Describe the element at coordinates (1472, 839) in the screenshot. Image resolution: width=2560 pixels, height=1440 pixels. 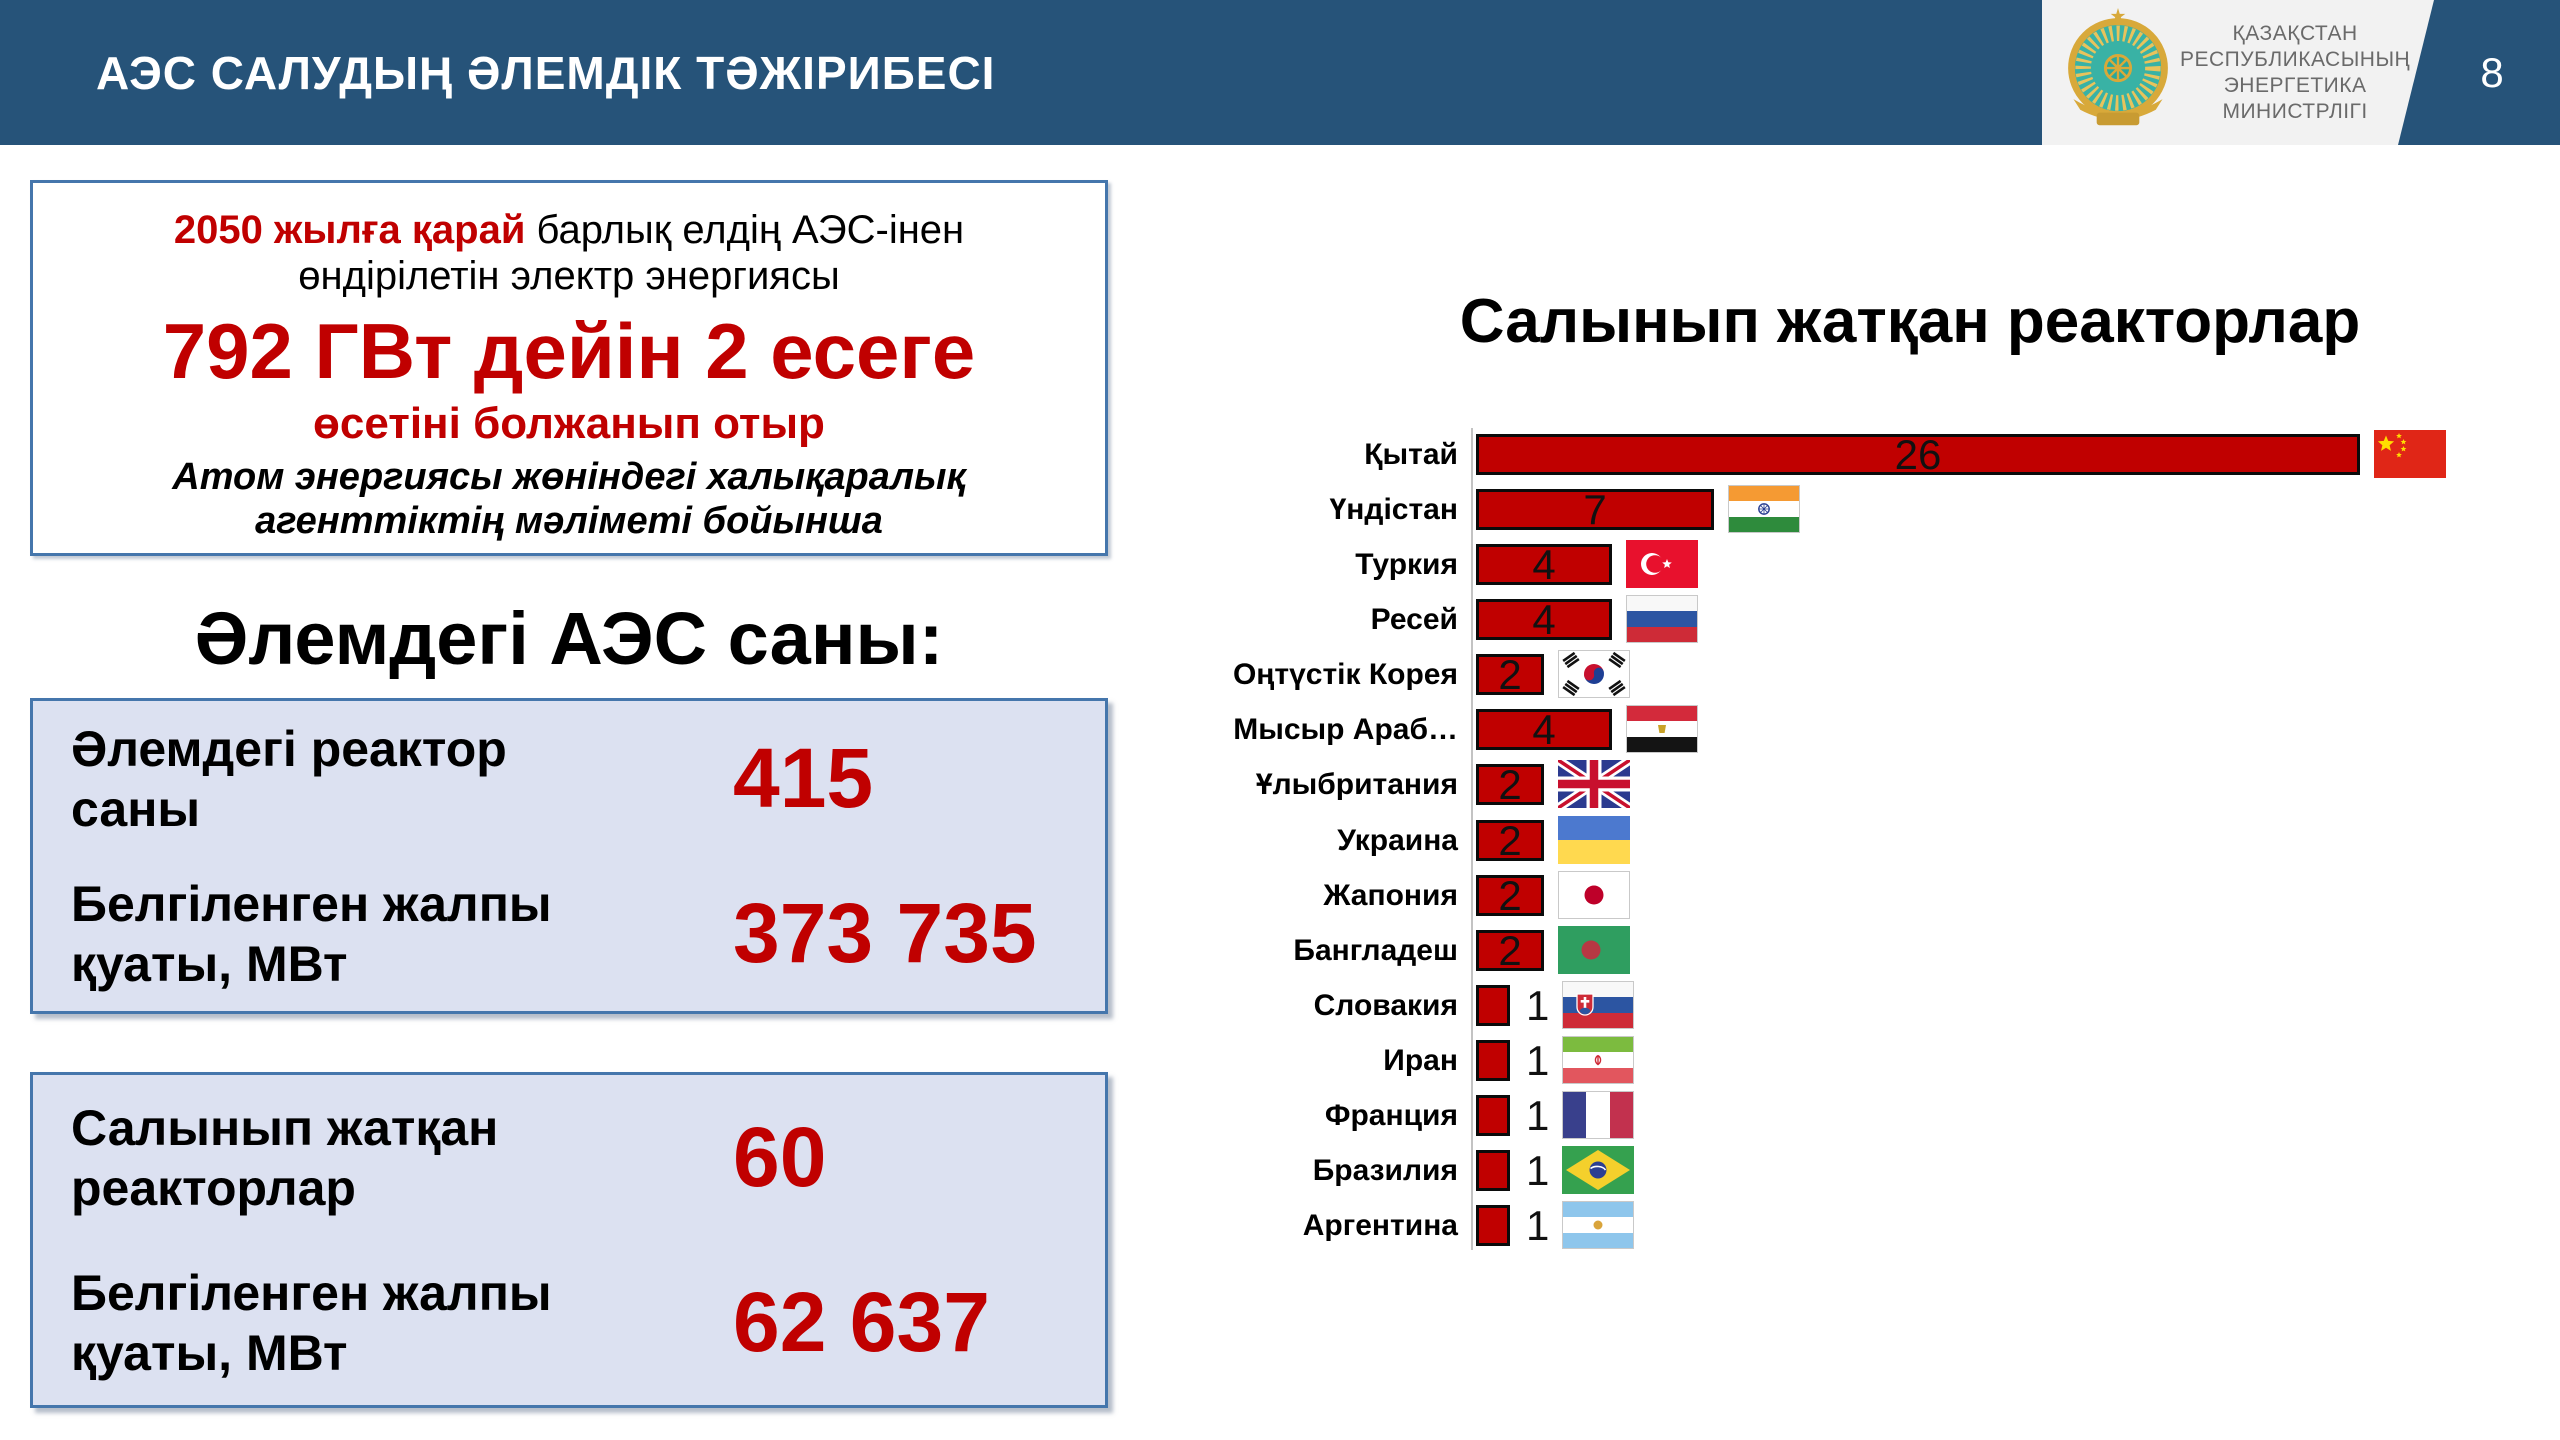
I see `chart-axis` at that location.